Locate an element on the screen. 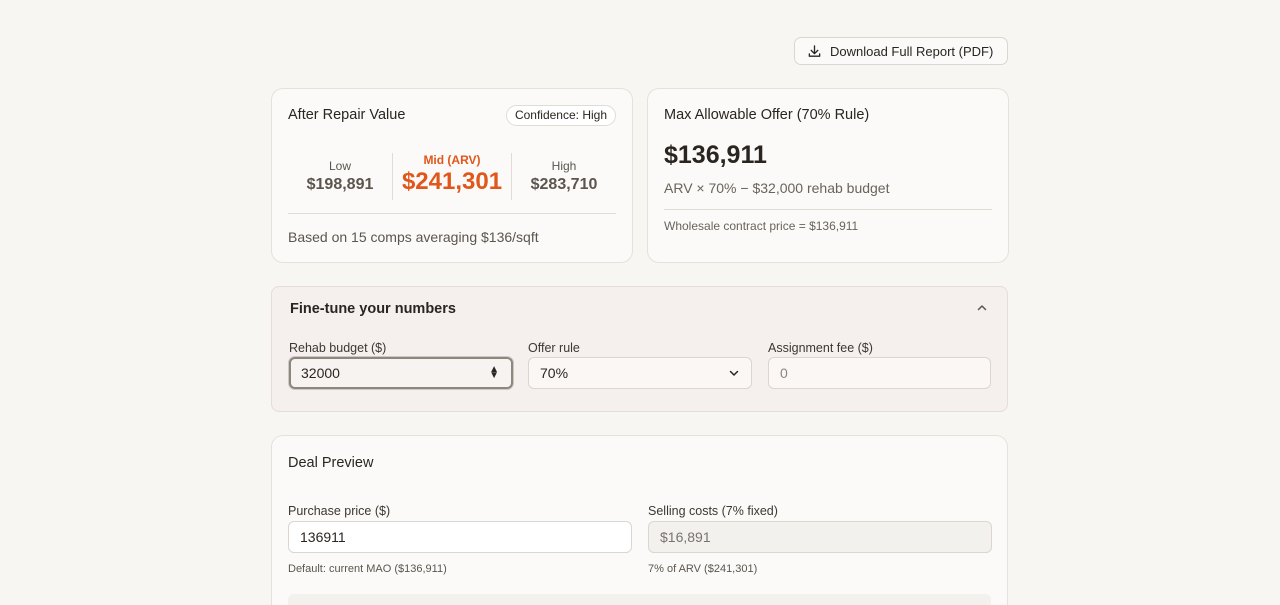  confidence-badge: Confidence: High is located at coordinates (560, 115).